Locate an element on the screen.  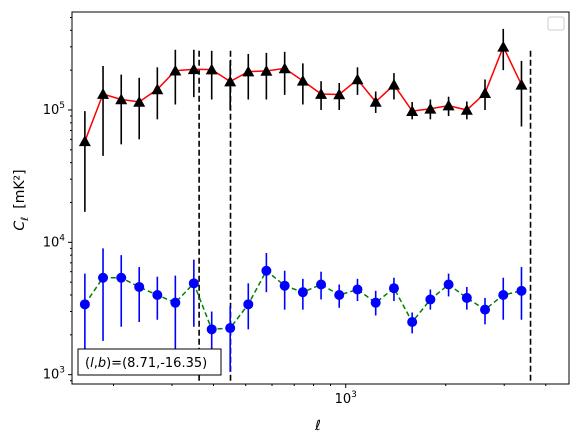
y-tick-label: 10³ is located at coordinates (54, 374).